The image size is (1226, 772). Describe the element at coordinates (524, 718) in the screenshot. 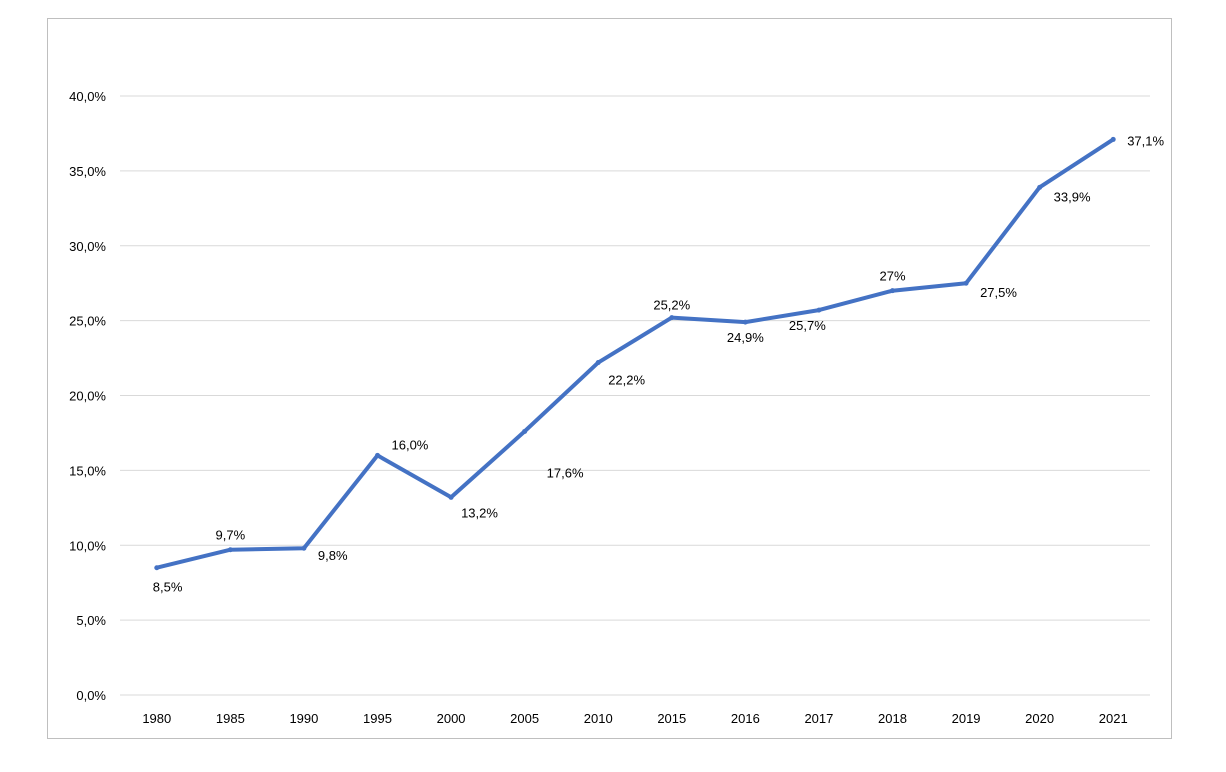

I see `x-tick-label: 2005` at that location.